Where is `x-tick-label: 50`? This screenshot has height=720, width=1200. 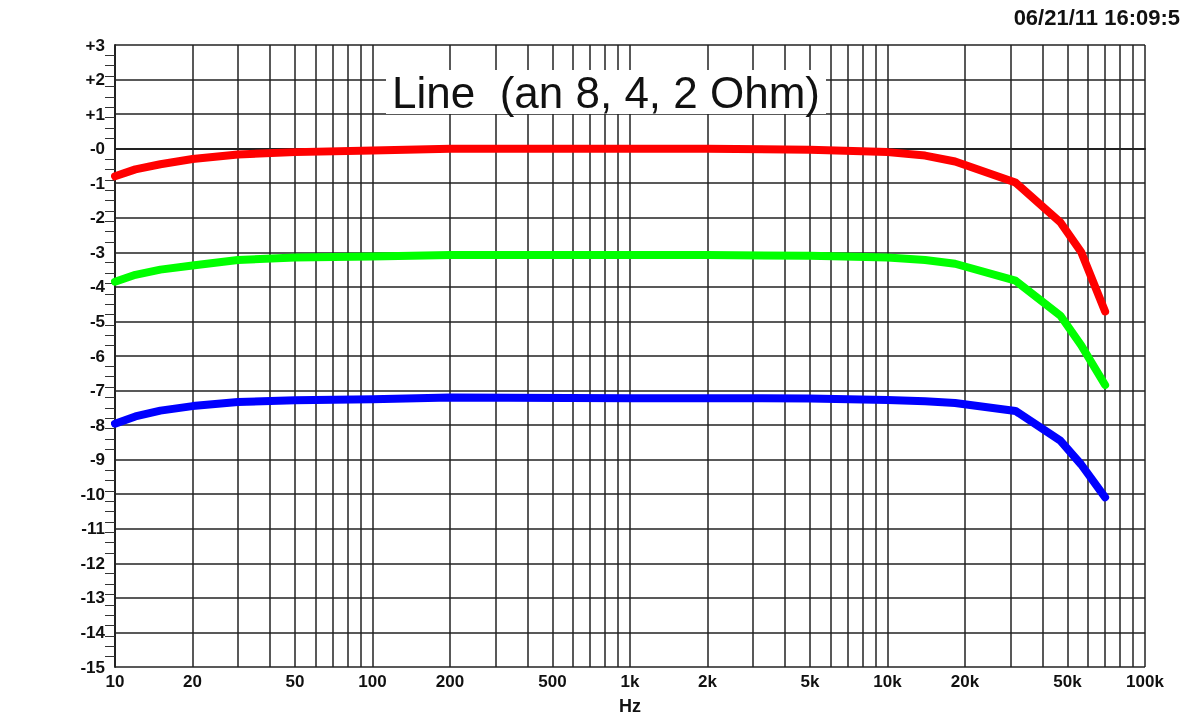
x-tick-label: 50 is located at coordinates (295, 681).